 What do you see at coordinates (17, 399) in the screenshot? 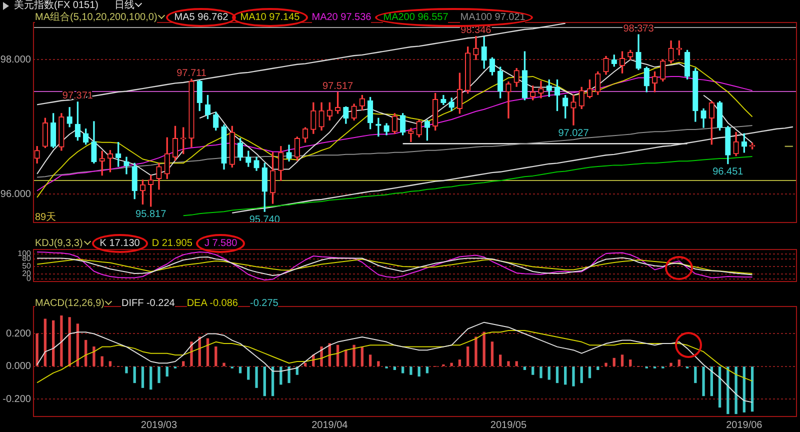
I see `y-tick-label: -0.200` at bounding box center [17, 399].